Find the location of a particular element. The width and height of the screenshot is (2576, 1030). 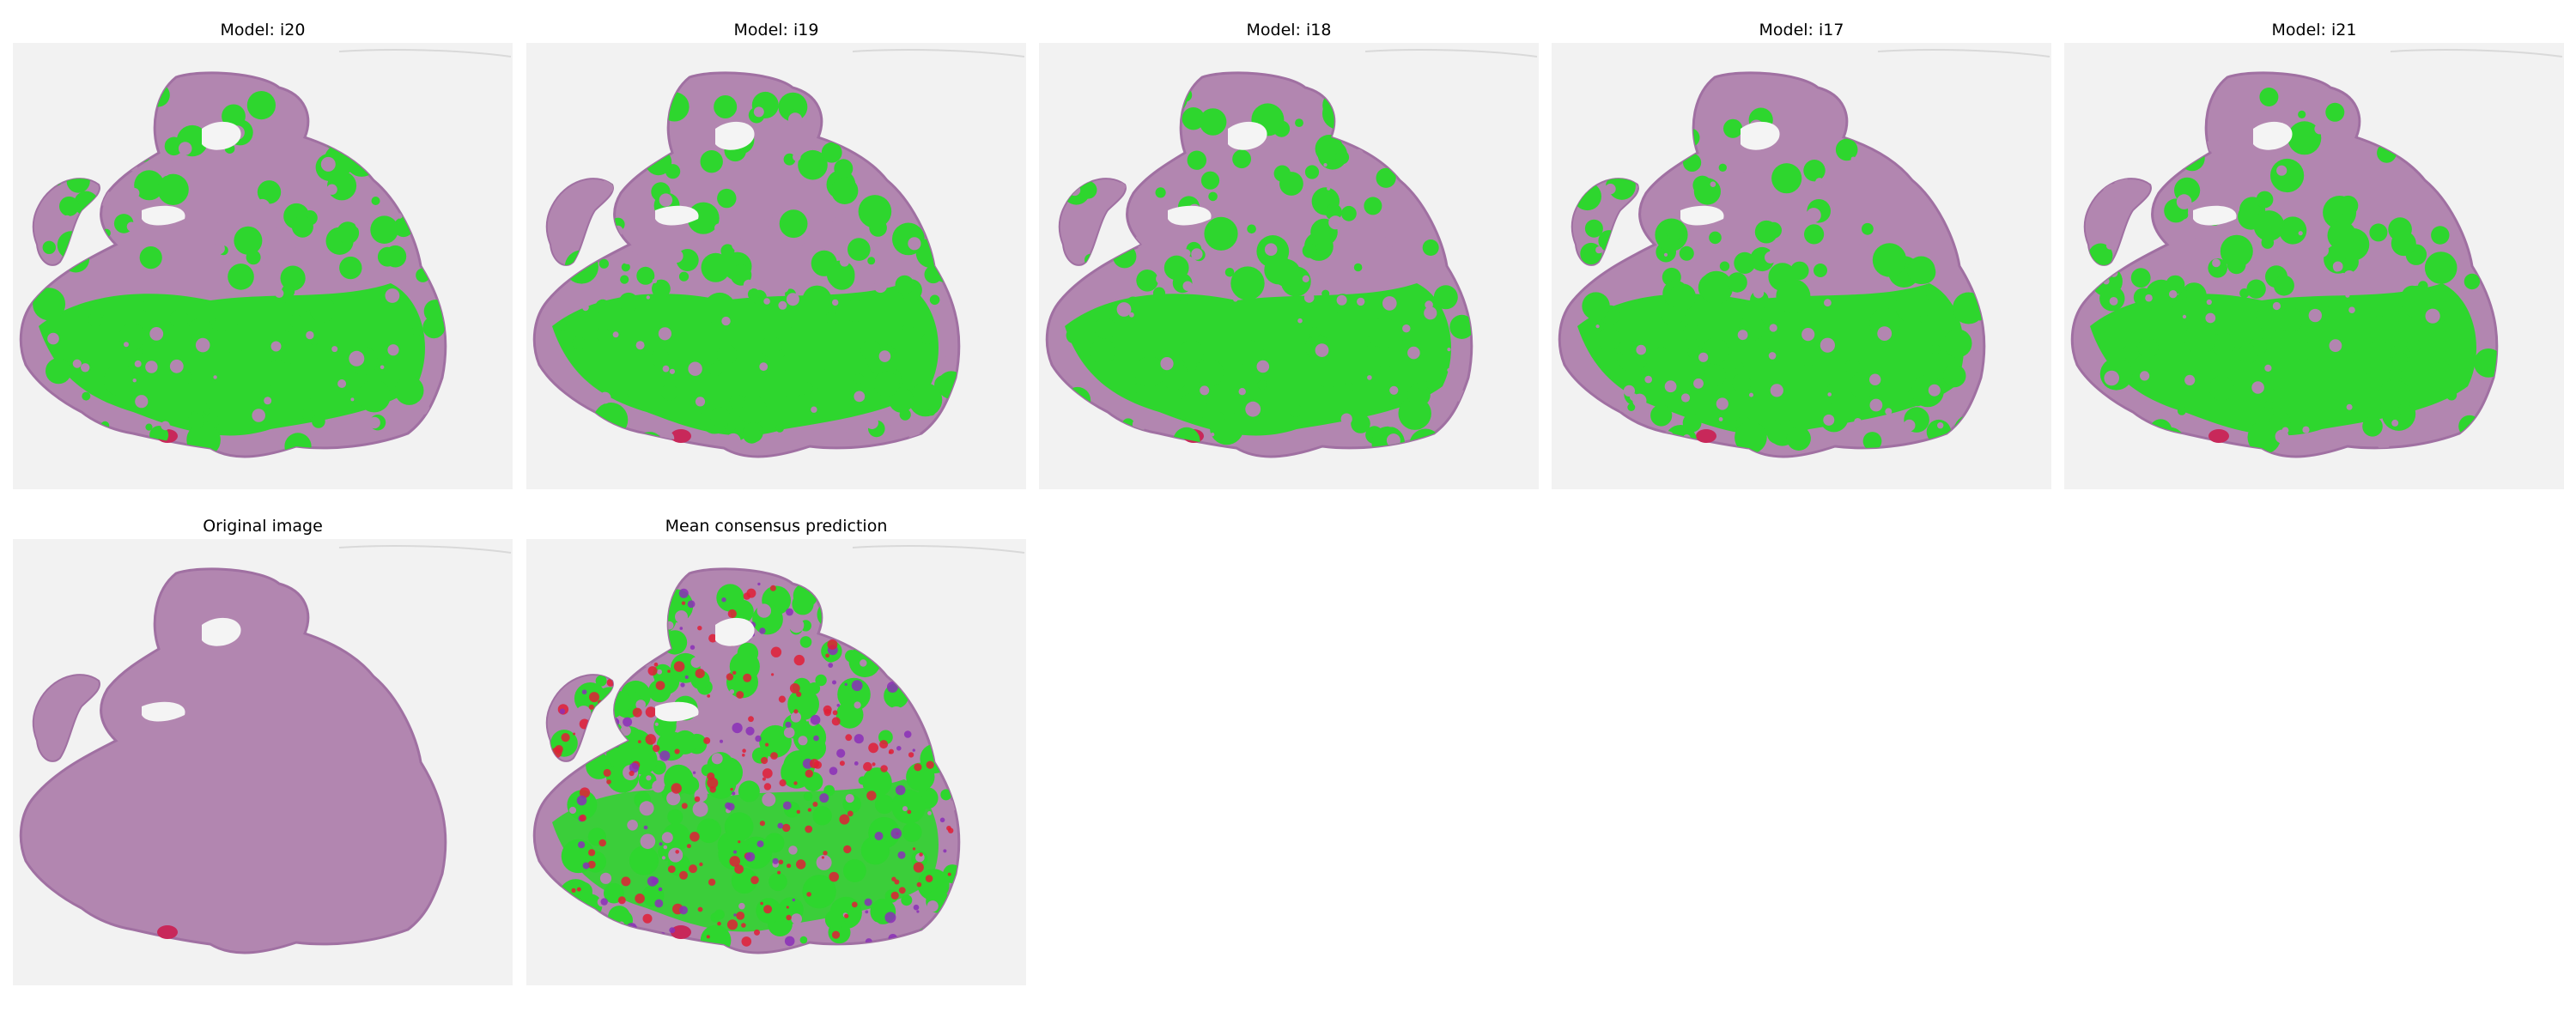

panel-title: Model: i19 is located at coordinates (776, 30).